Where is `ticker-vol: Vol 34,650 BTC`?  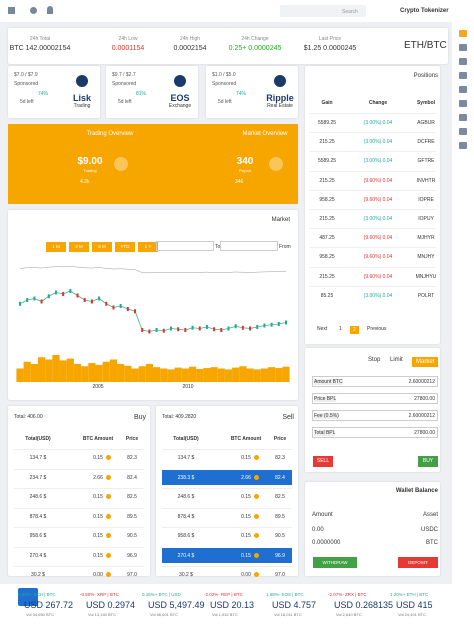
ticker-vol: Vol 34,650 BTC is located at coordinates (40, 614).